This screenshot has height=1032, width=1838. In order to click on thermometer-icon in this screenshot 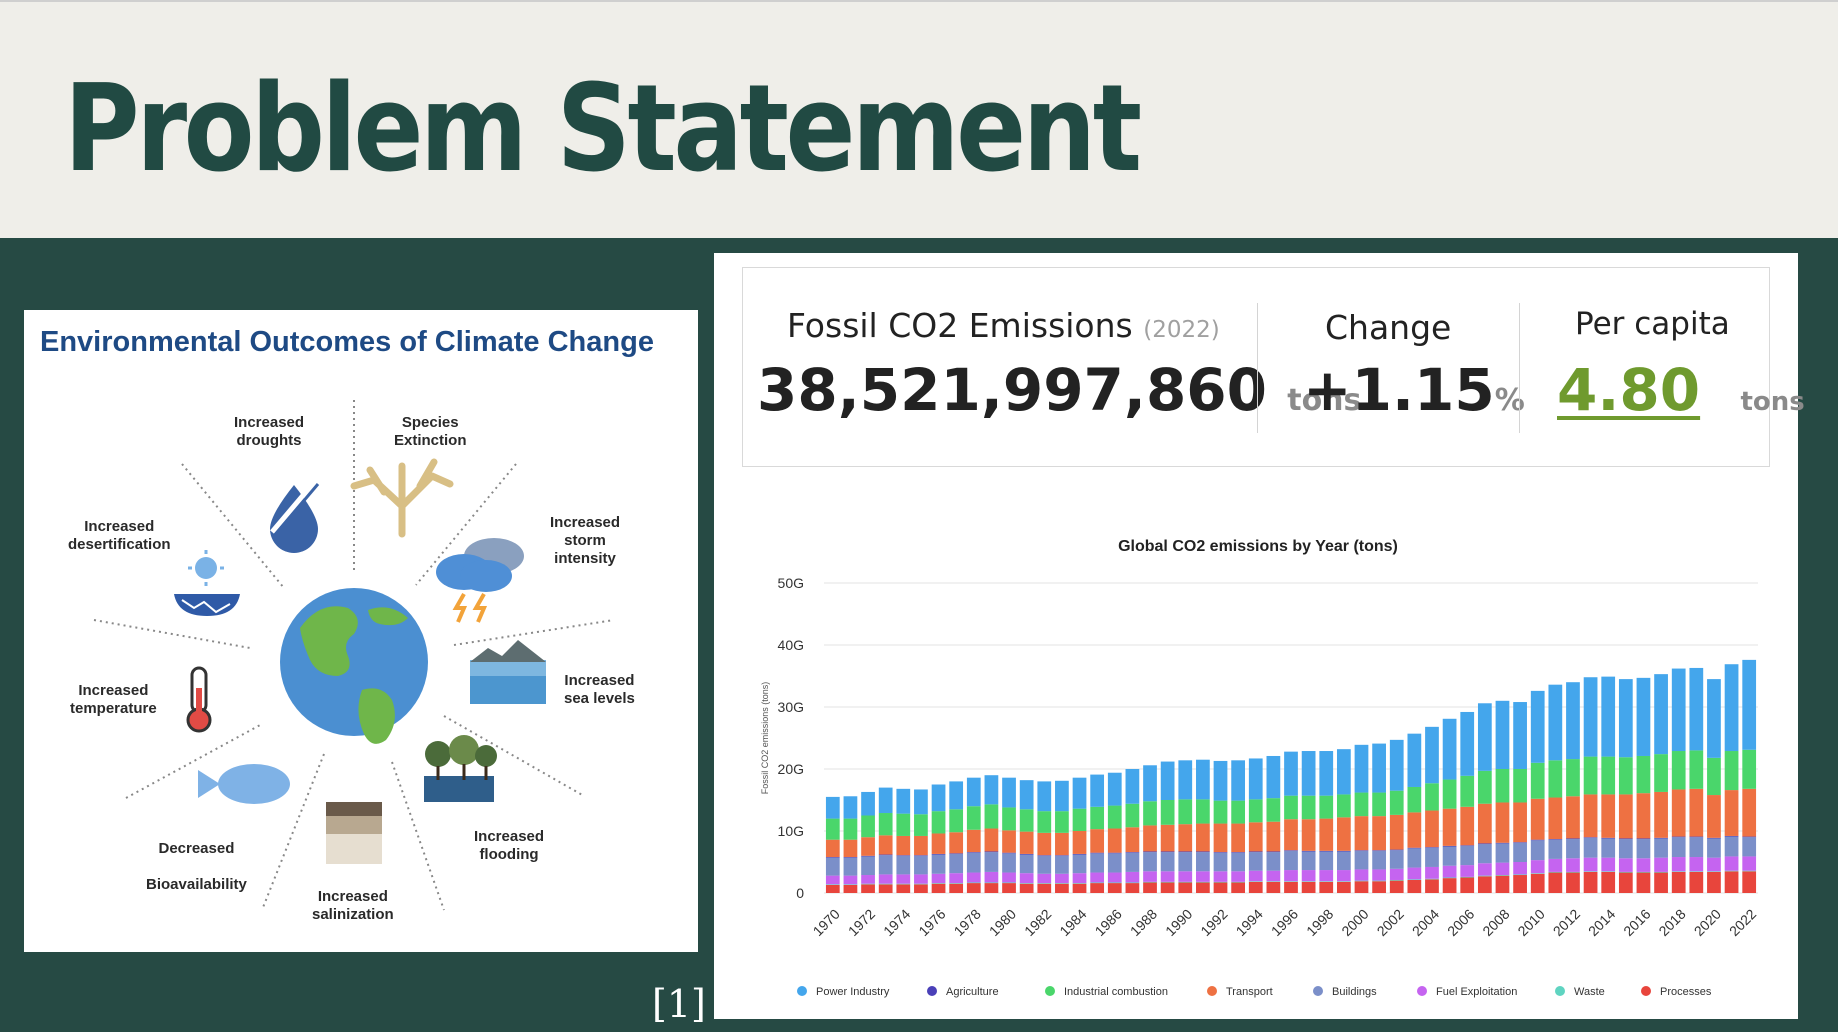, I will do `click(199, 699)`.